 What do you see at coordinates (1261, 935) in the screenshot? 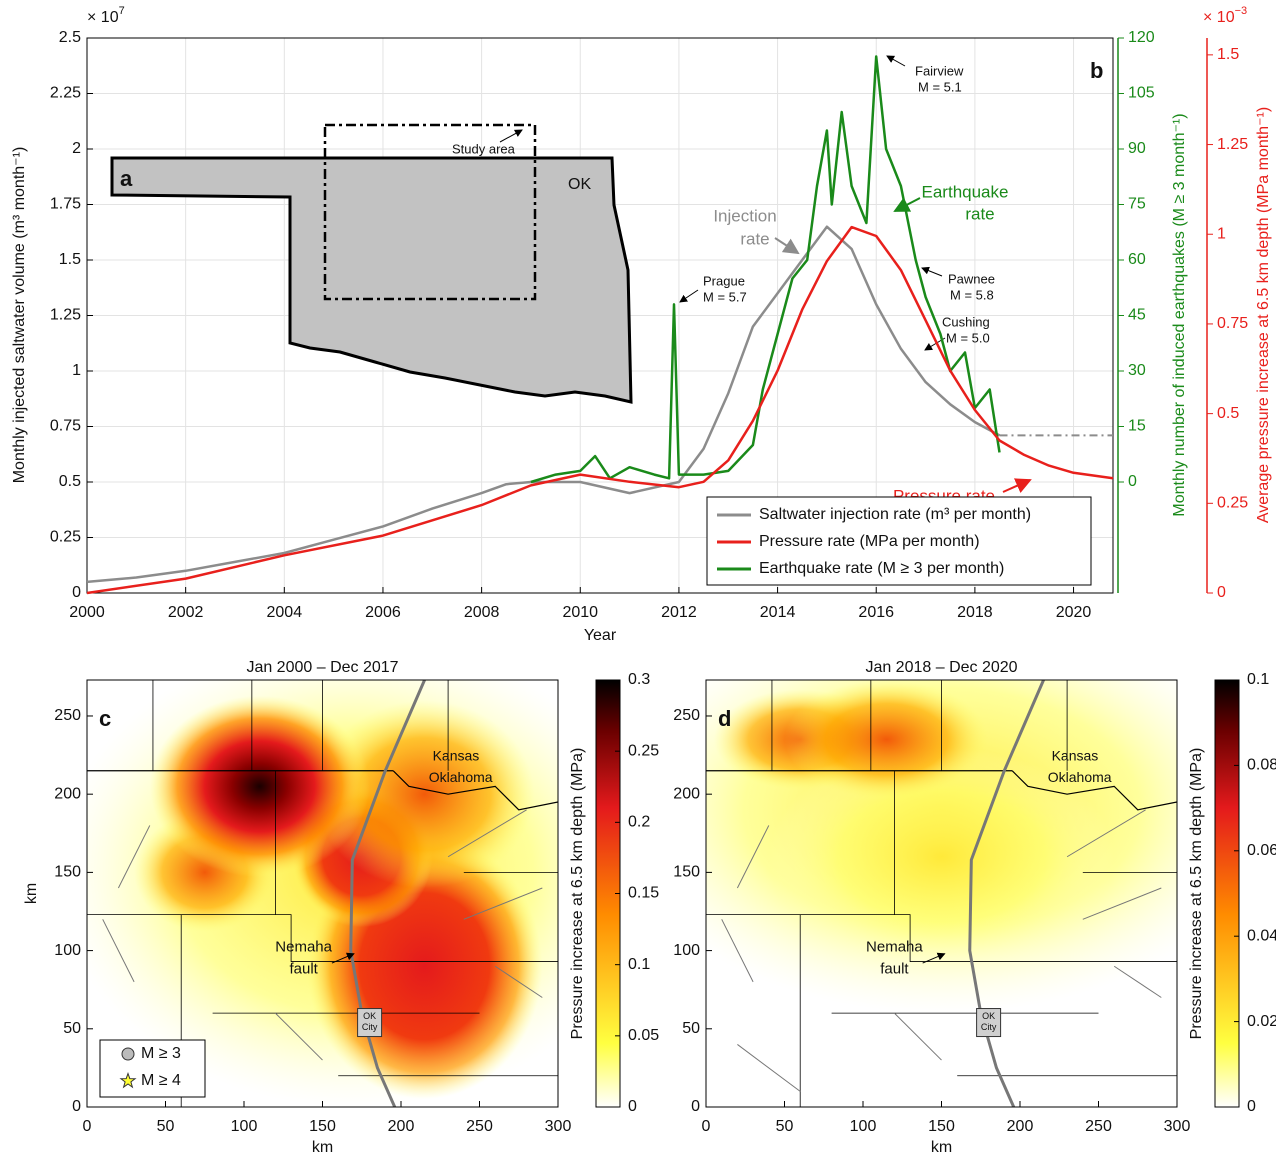
I see `colorbar-tick-label: 0.04` at bounding box center [1261, 935].